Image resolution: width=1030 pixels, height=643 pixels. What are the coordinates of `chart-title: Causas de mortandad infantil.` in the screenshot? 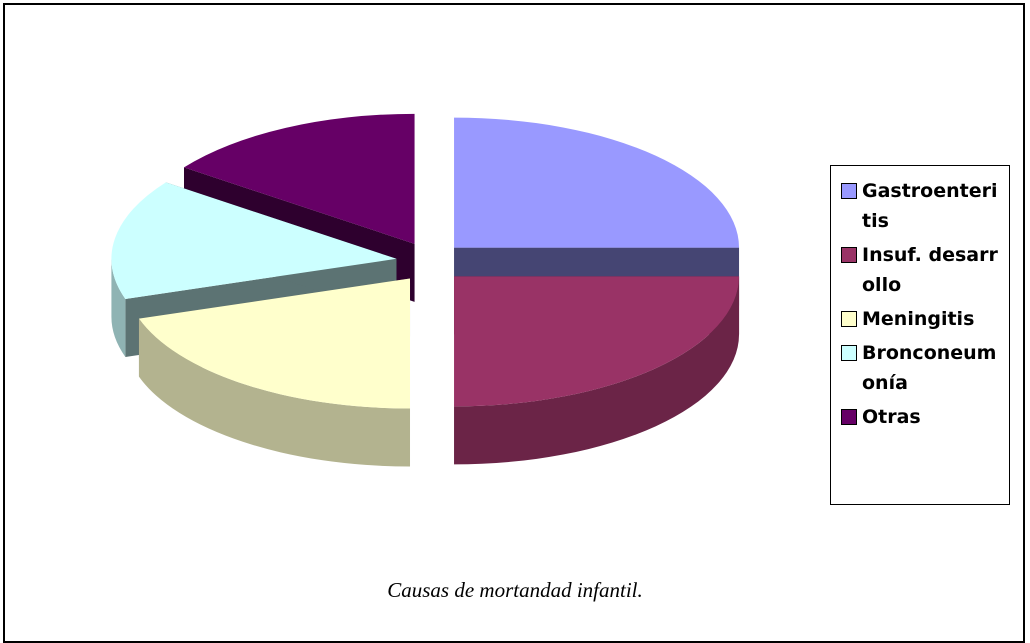 It's located at (515, 590).